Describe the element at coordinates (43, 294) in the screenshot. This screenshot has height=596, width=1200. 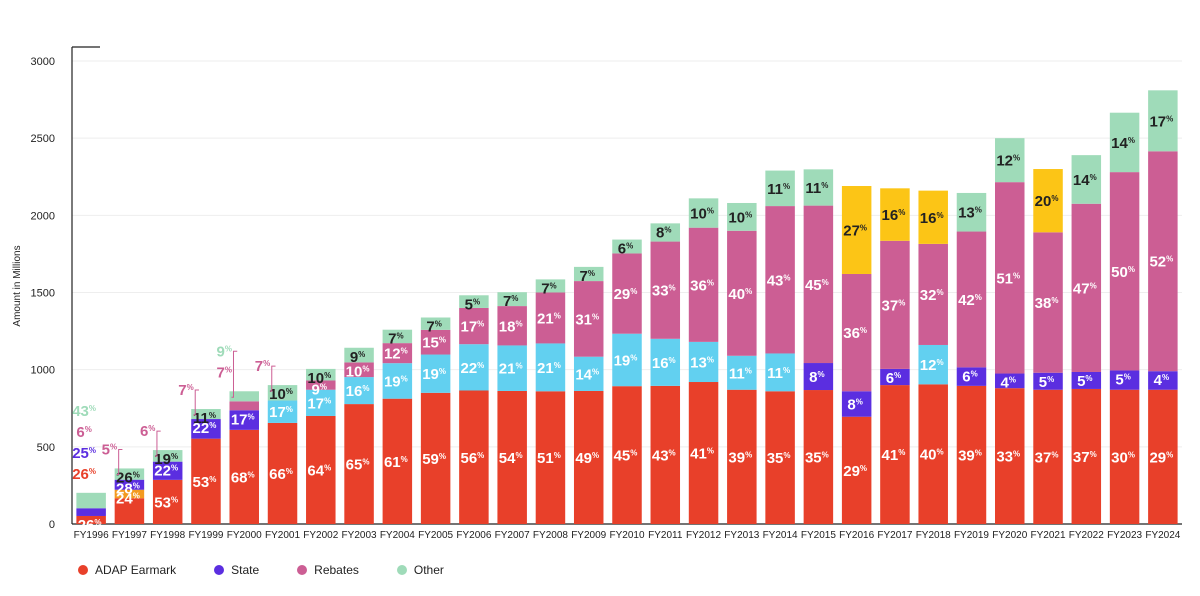
I see `y-tick-label: 1500` at that location.